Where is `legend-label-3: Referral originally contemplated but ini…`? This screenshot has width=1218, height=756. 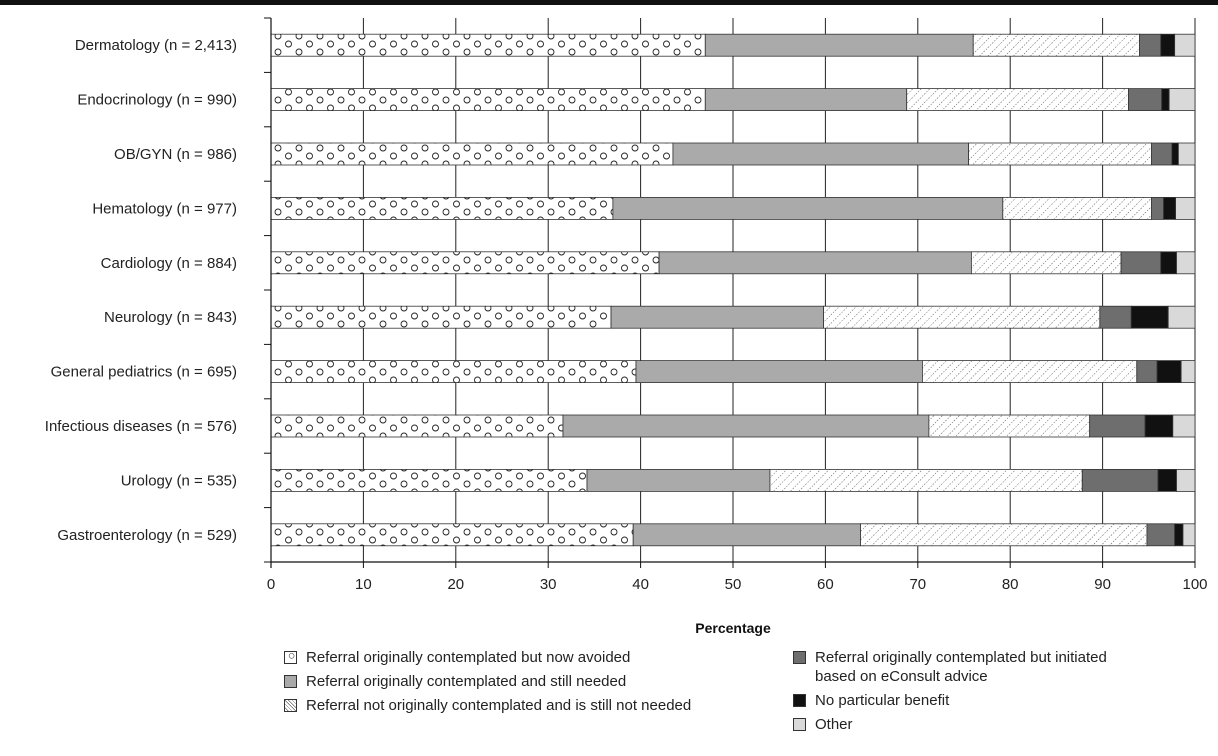 legend-label-3: Referral originally contemplated but ini… is located at coordinates (961, 667).